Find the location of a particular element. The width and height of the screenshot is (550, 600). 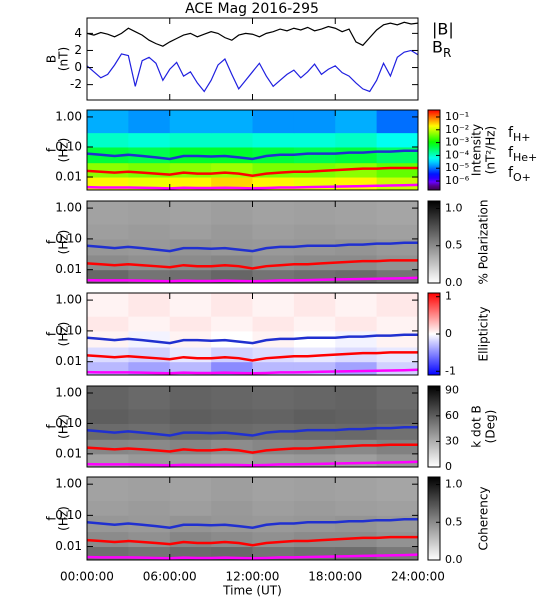

colorbar-label: Coherency is located at coordinates (484, 518).